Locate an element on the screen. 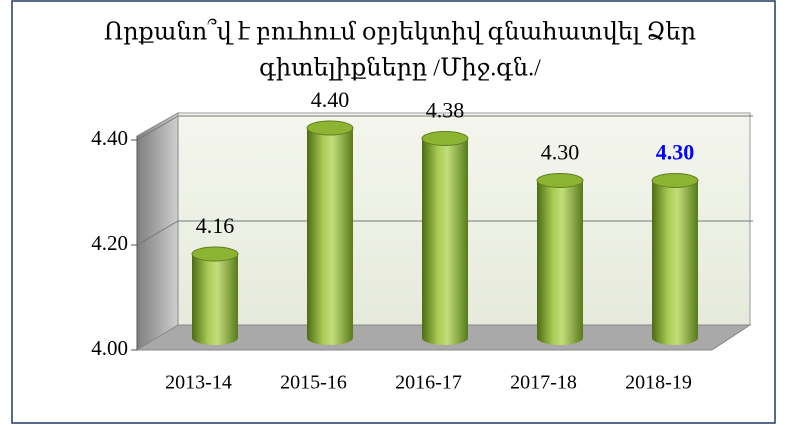 The width and height of the screenshot is (790, 425). y-tick-label: 4.20 is located at coordinates (109, 243).